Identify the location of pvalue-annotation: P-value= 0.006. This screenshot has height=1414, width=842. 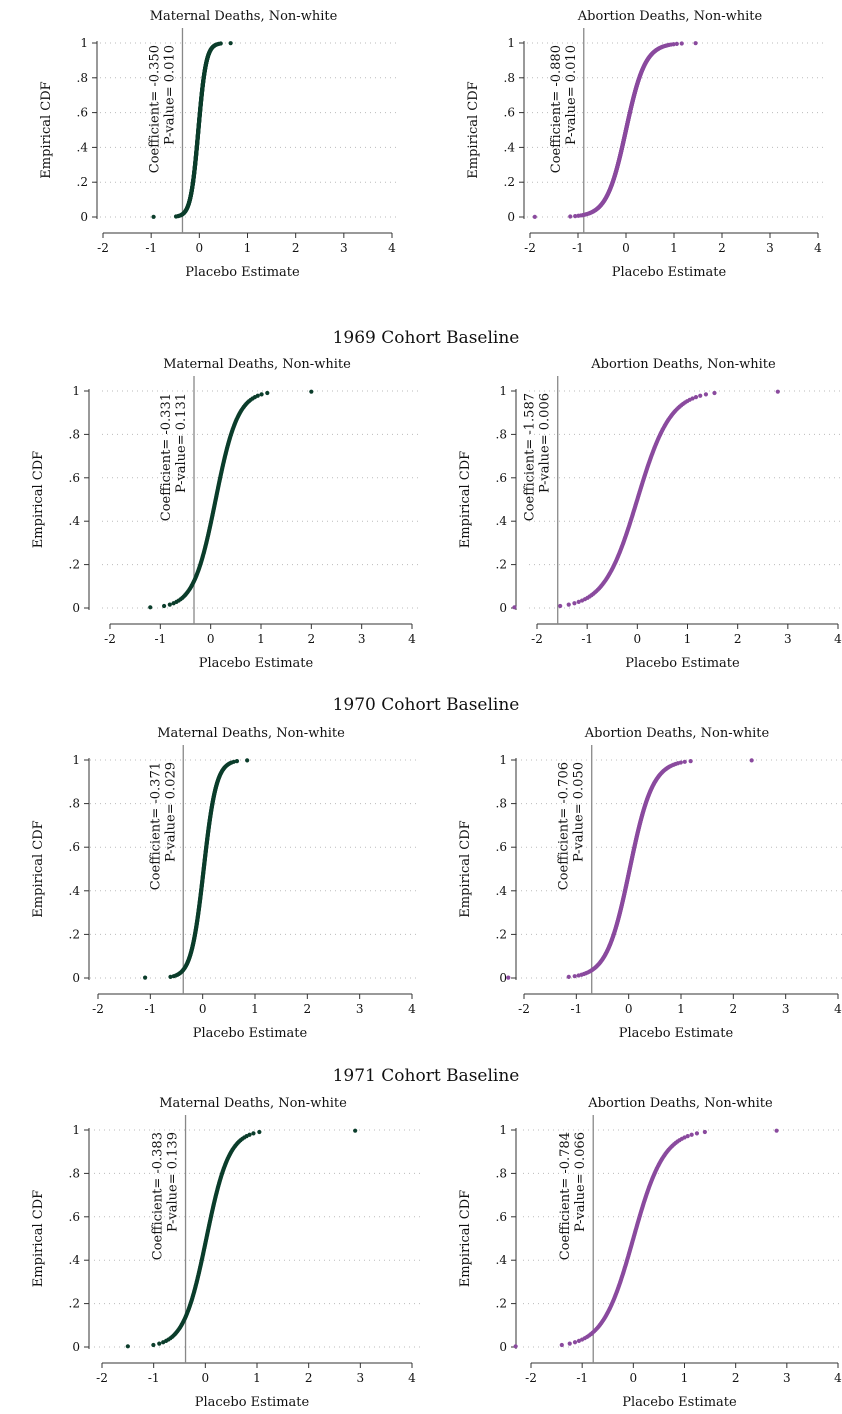
(545, 443).